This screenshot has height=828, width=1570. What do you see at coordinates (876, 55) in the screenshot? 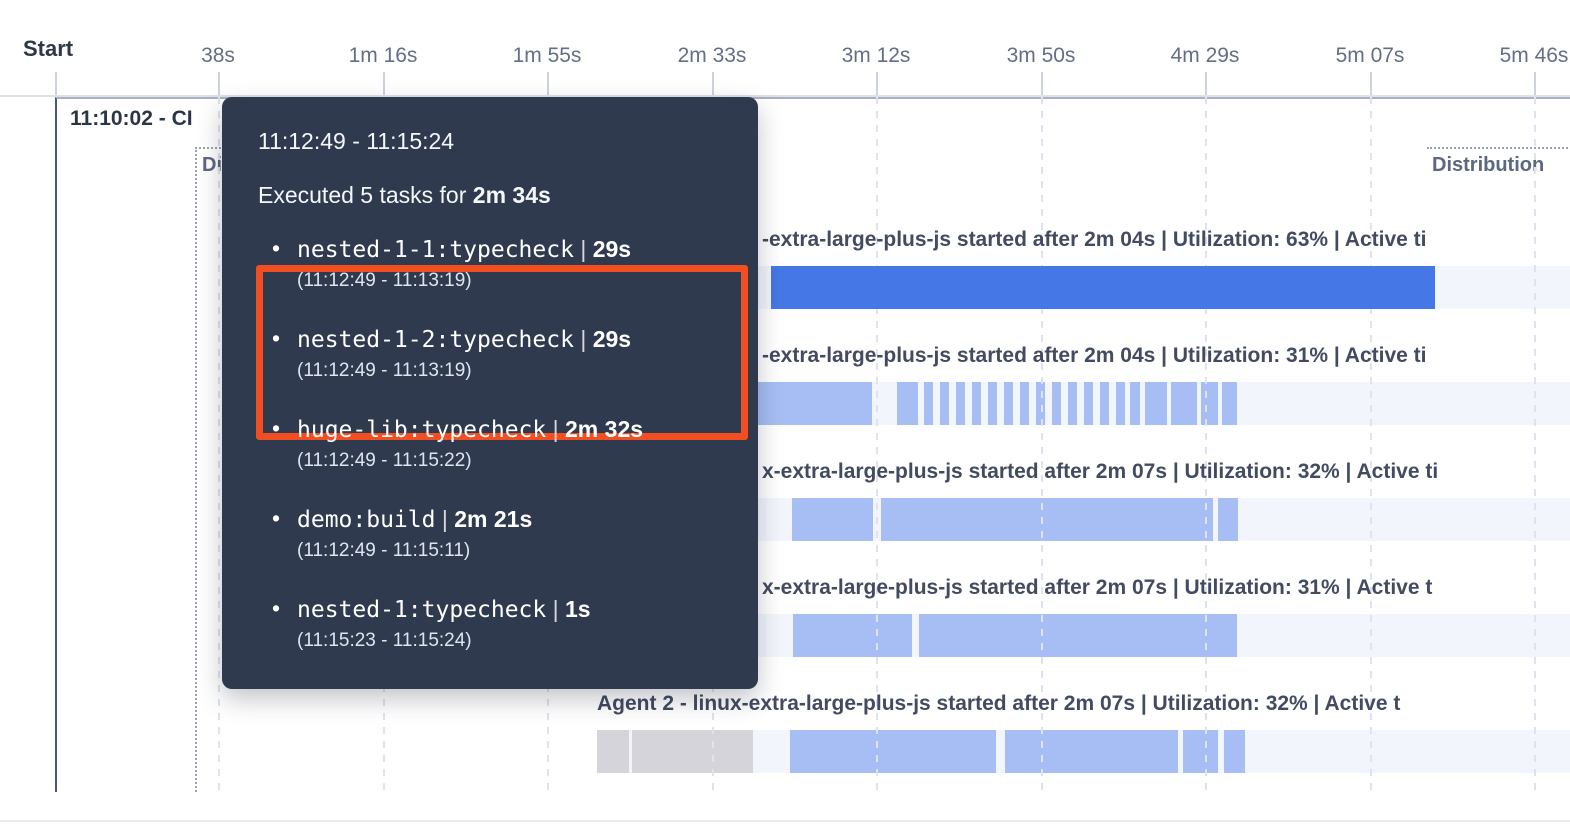
I see `axis-tick-label: 3m 12s` at bounding box center [876, 55].